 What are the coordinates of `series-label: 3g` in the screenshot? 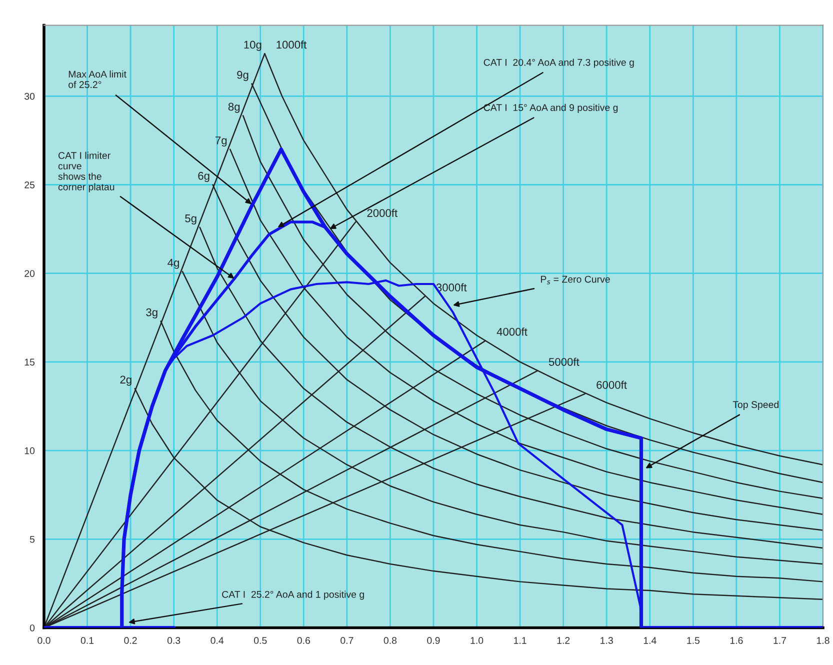 It's located at (152, 313).